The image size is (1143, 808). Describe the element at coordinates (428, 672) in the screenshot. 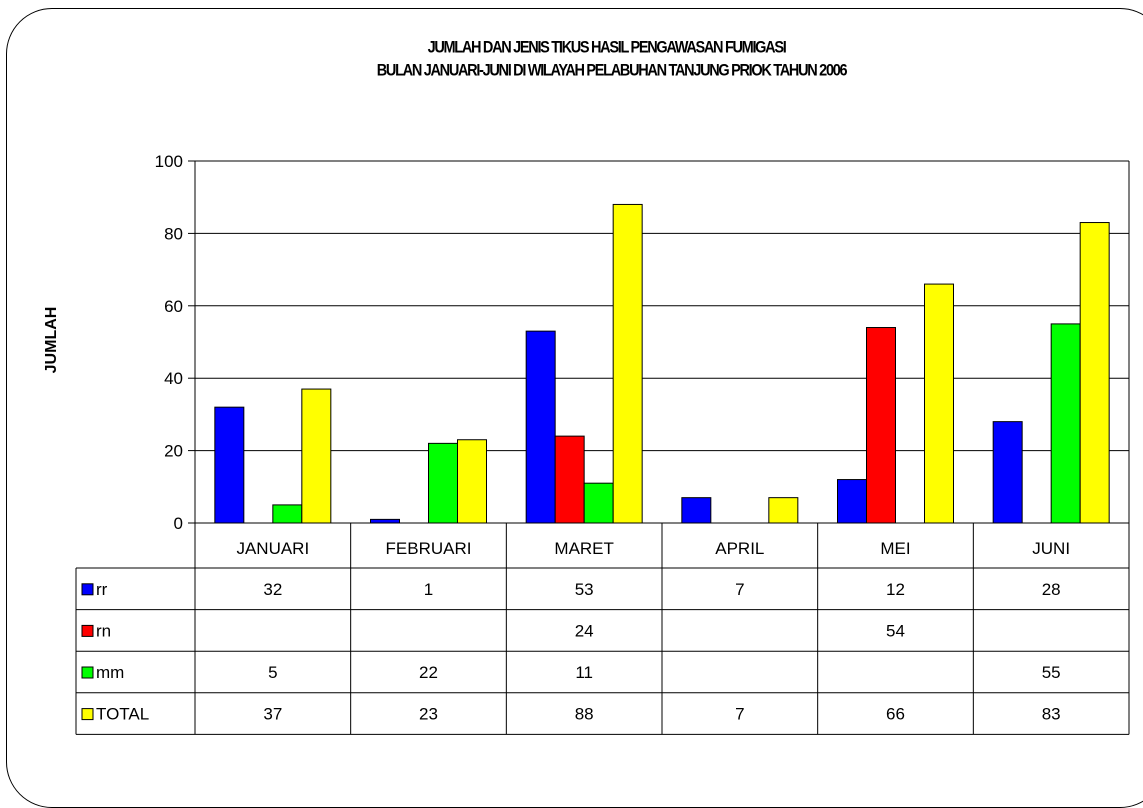

I see `table-value-mm: 22` at that location.